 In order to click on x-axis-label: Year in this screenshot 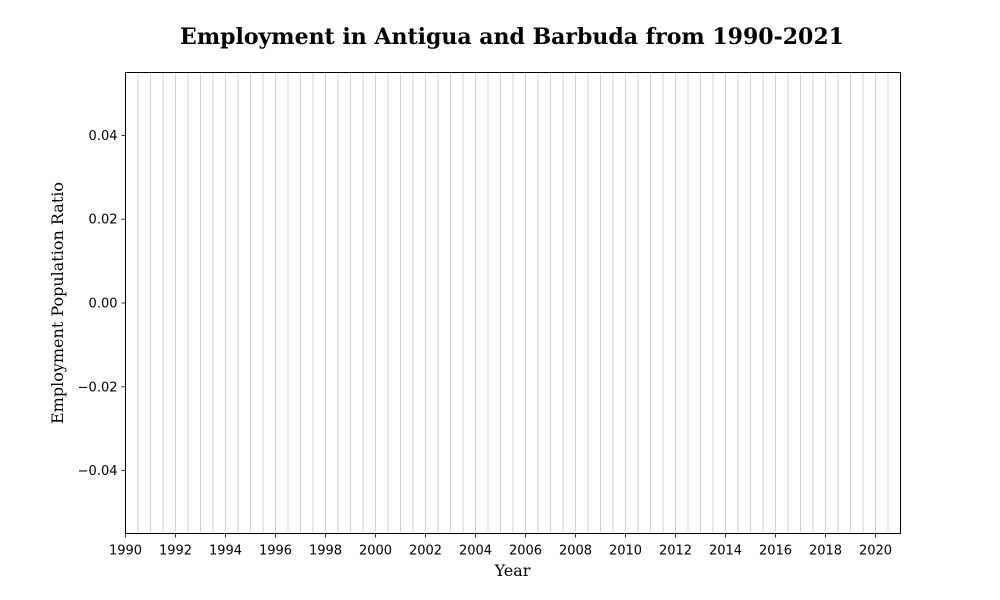, I will do `click(512, 570)`.